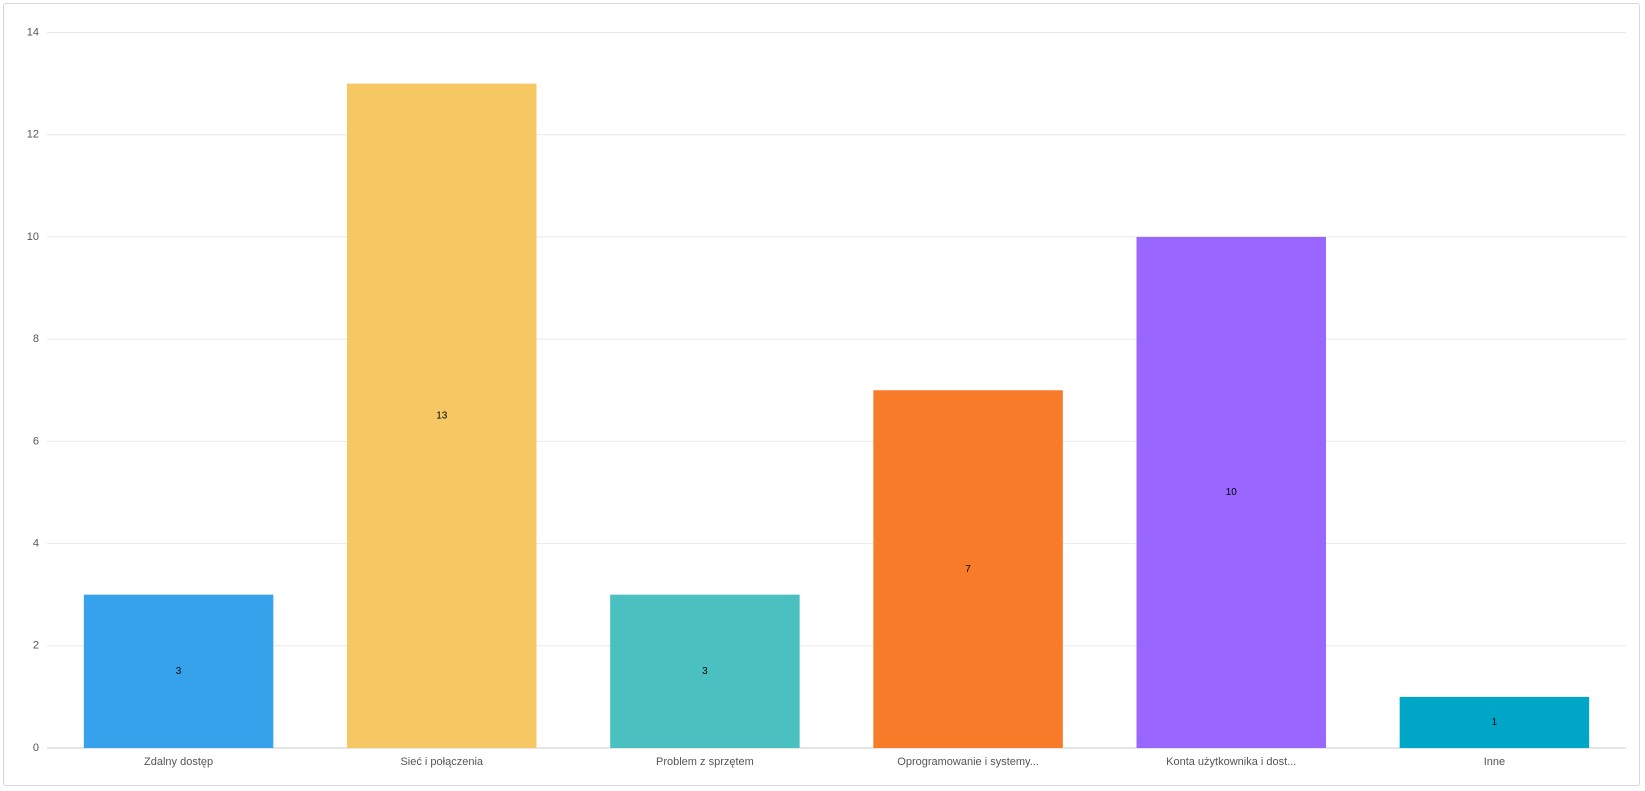 The image size is (1645, 791). Describe the element at coordinates (1494, 762) in the screenshot. I see `x-tick-label: Inne` at that location.